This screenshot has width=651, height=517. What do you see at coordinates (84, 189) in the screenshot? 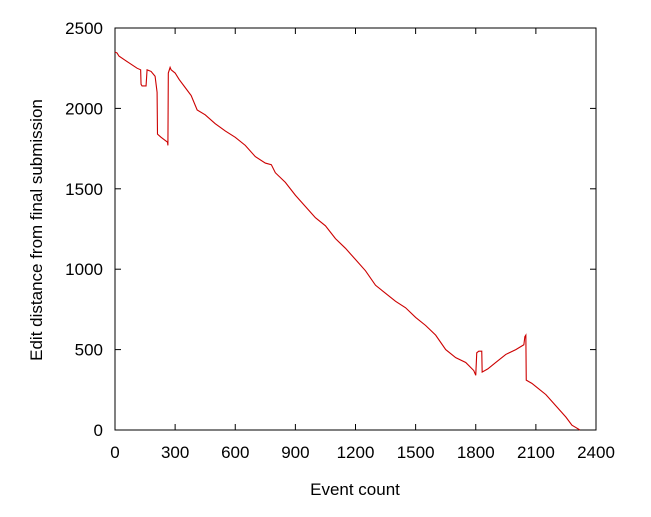
I see `y-tick-label: 1500` at bounding box center [84, 189].